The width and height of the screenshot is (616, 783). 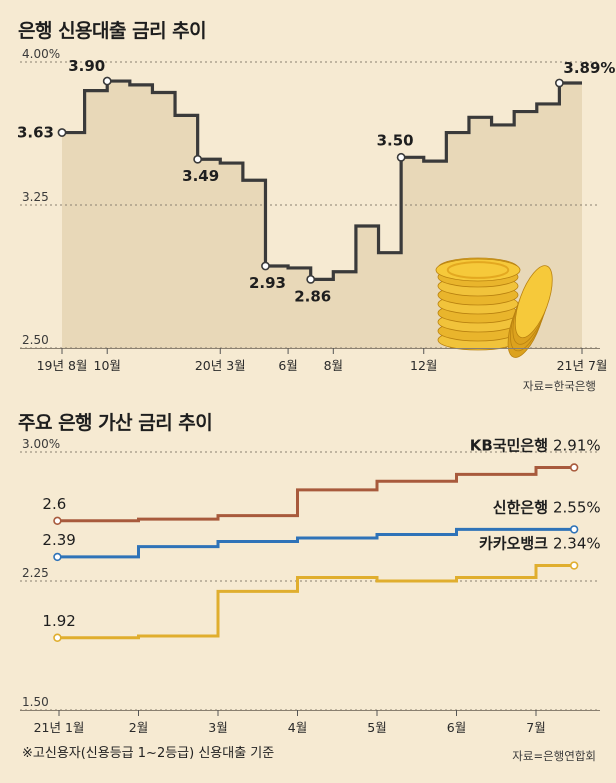 What do you see at coordinates (54, 504) in the screenshot?
I see `chart2-start-label: 2.6` at bounding box center [54, 504].